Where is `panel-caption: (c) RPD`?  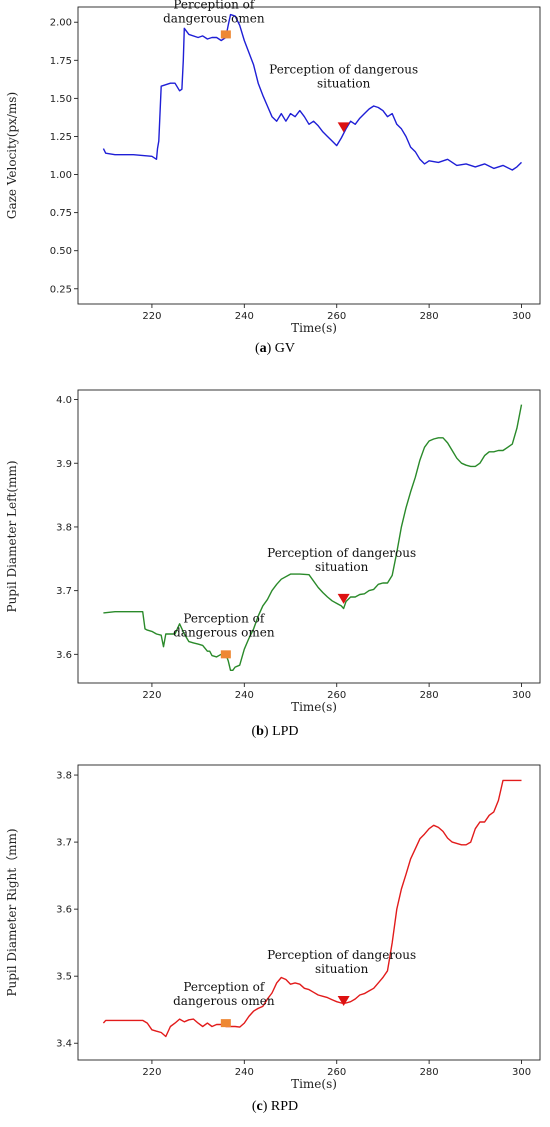 panel-caption: (c) RPD is located at coordinates (275, 1106).